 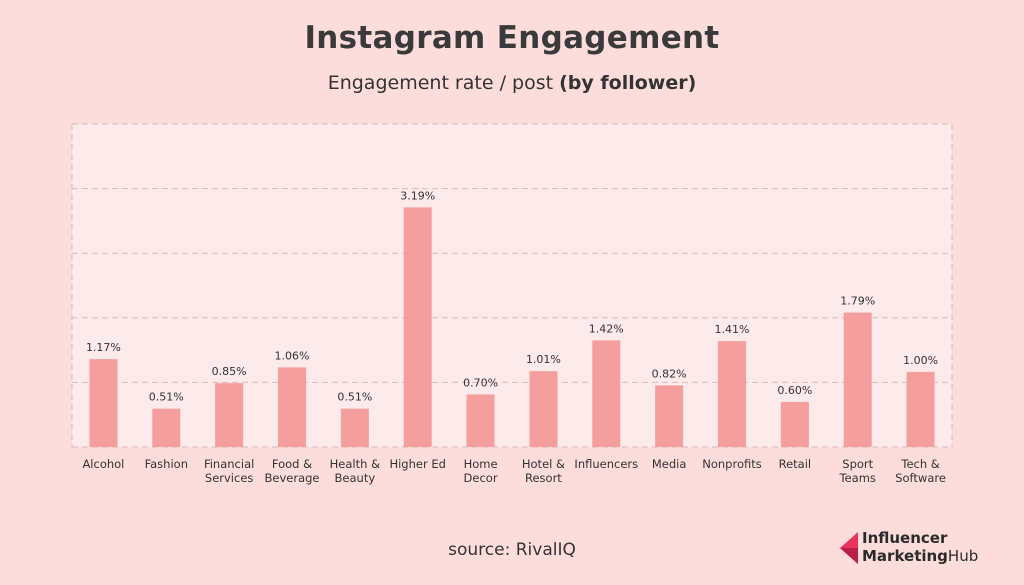 I want to click on category-label-line: Tech &, so click(x=919, y=464).